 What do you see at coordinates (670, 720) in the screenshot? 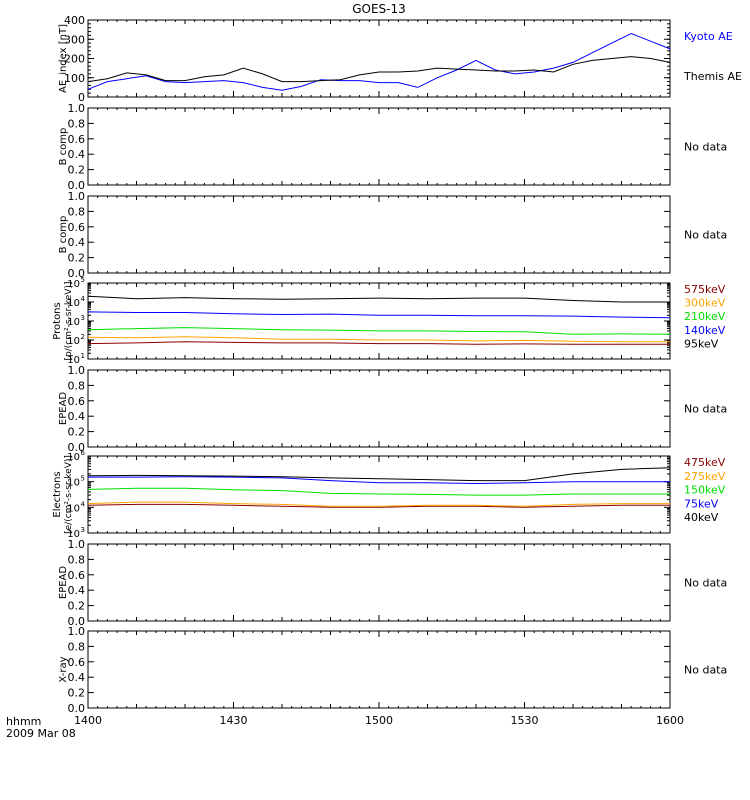
I see `x-tick-label: 1600` at bounding box center [670, 720].